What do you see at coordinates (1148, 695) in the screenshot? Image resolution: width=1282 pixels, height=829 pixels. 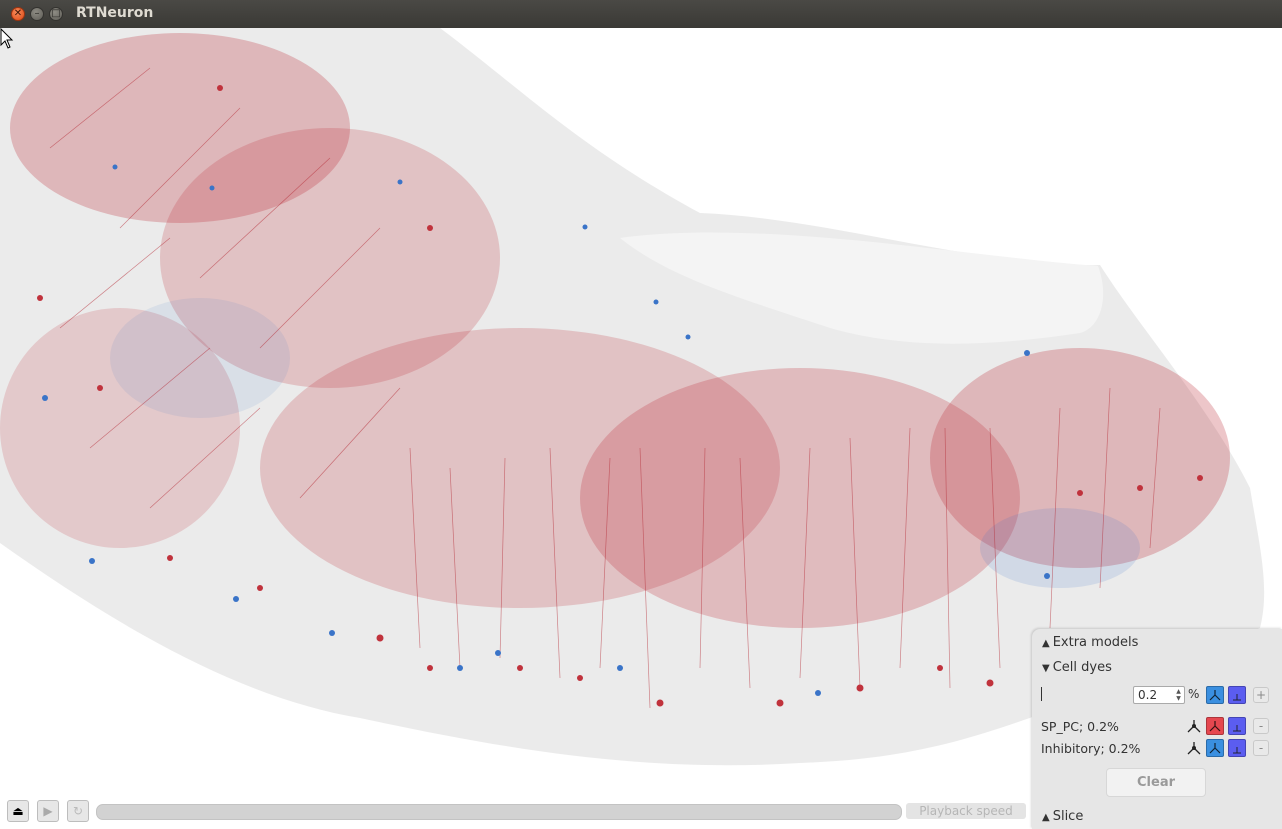 I see `percent-value: 0.2` at bounding box center [1148, 695].